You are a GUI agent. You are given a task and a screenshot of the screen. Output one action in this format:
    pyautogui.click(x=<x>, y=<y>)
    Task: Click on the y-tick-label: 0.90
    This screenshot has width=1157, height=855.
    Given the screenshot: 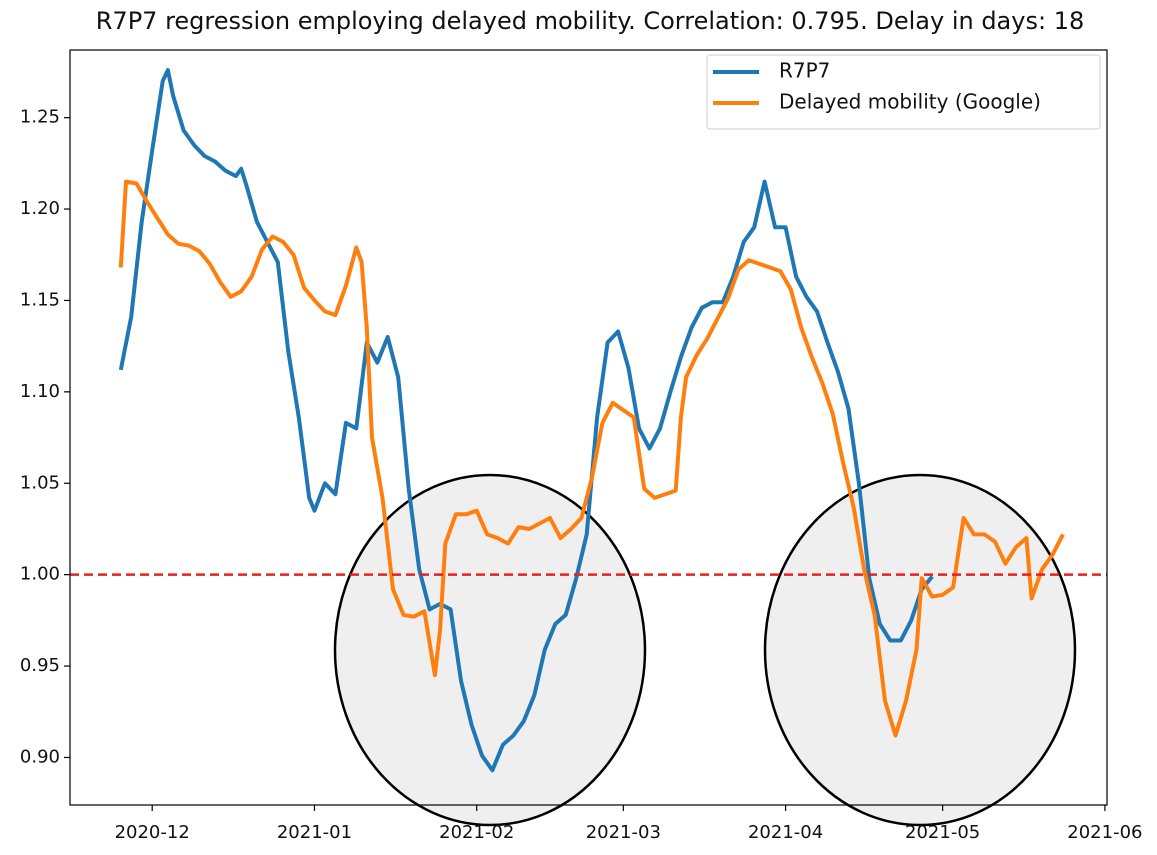 What is the action you would take?
    pyautogui.click(x=40, y=756)
    